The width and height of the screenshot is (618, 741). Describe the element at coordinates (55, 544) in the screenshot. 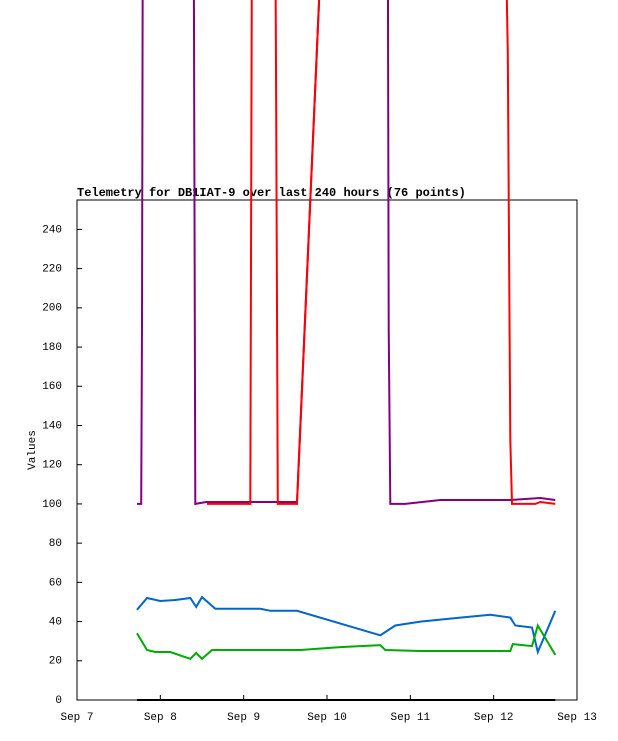

I see `y-tick-label: 80` at that location.